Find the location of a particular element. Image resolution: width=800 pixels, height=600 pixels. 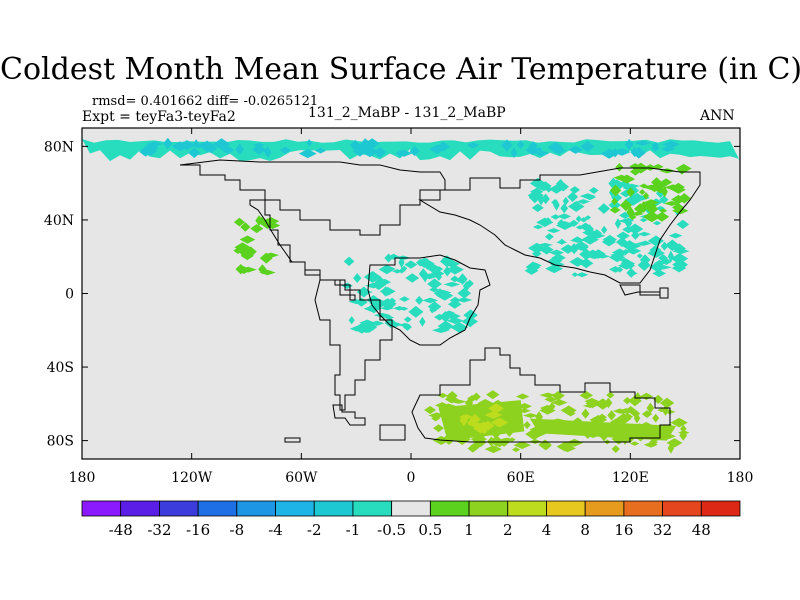

coast-eurasia is located at coordinates (559, 225).